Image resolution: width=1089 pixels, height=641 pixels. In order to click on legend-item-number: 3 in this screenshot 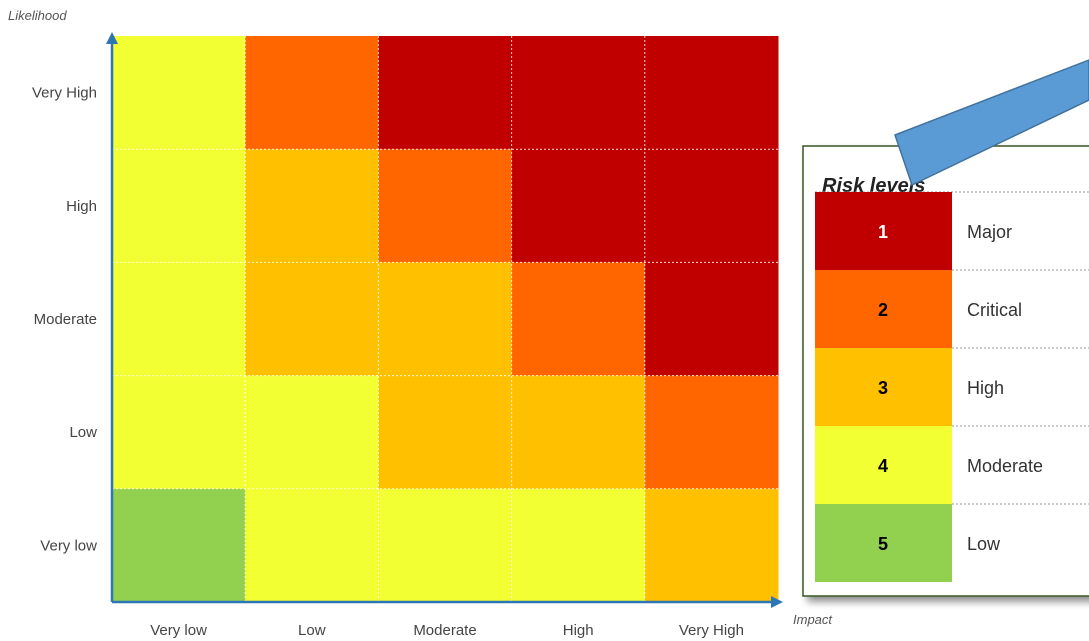, I will do `click(883, 388)`.